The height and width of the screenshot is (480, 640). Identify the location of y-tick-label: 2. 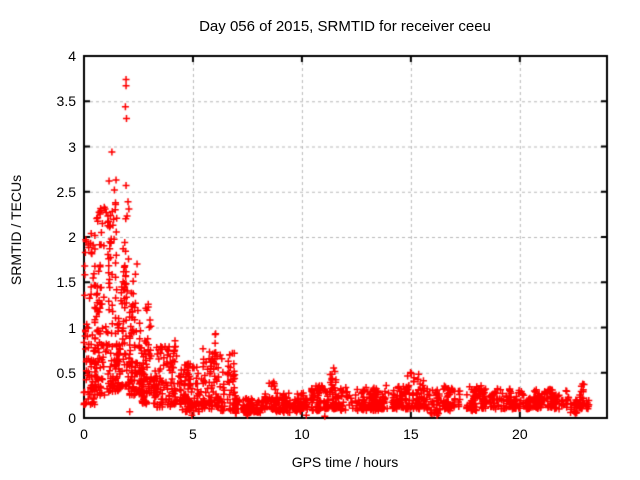
(72, 237).